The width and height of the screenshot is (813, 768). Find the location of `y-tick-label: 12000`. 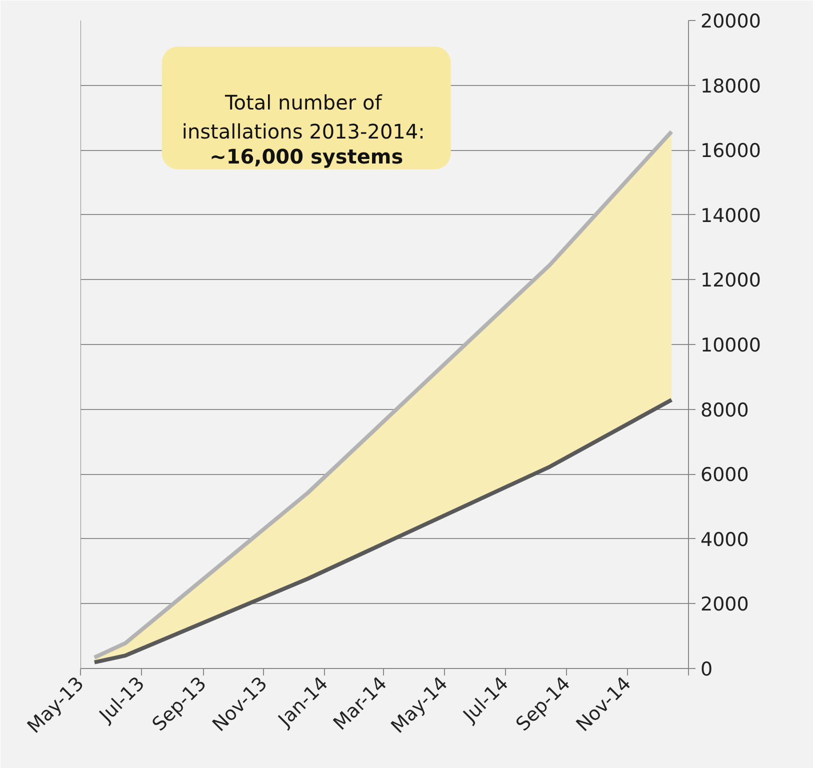

y-tick-label: 12000 is located at coordinates (730, 281).